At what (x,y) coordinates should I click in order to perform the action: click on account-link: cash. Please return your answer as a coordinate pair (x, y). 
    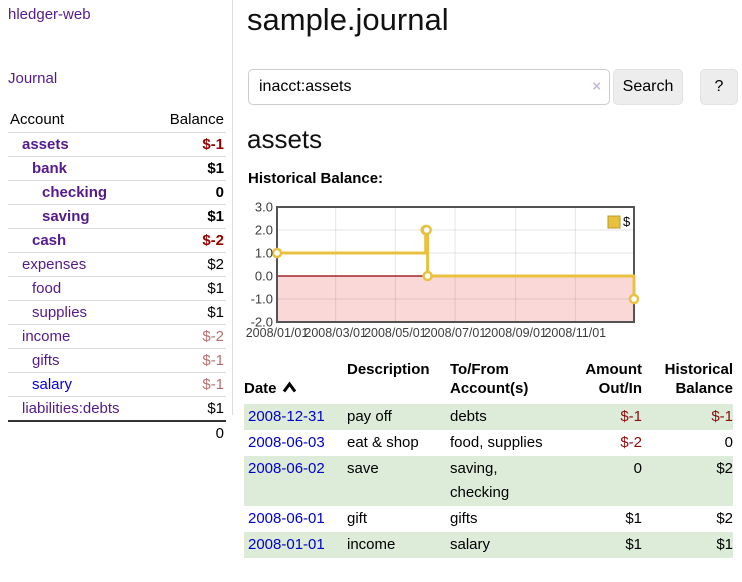
    Looking at the image, I should click on (49, 240).